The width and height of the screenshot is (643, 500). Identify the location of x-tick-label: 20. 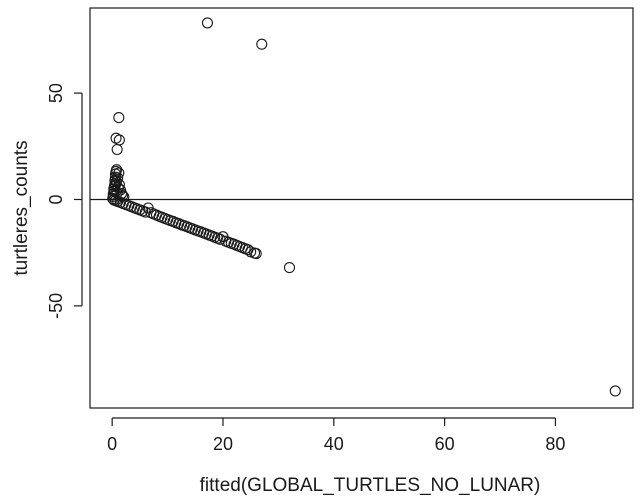
(223, 444).